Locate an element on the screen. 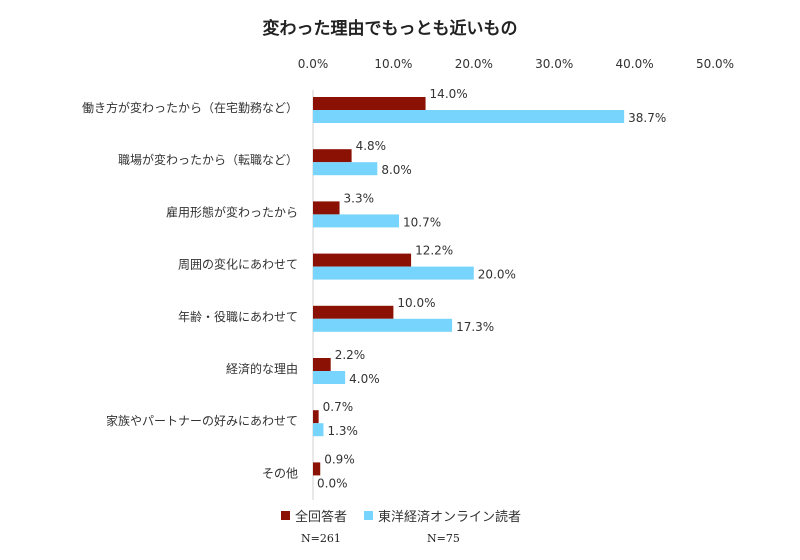  data-label: 4.8% is located at coordinates (371, 146).